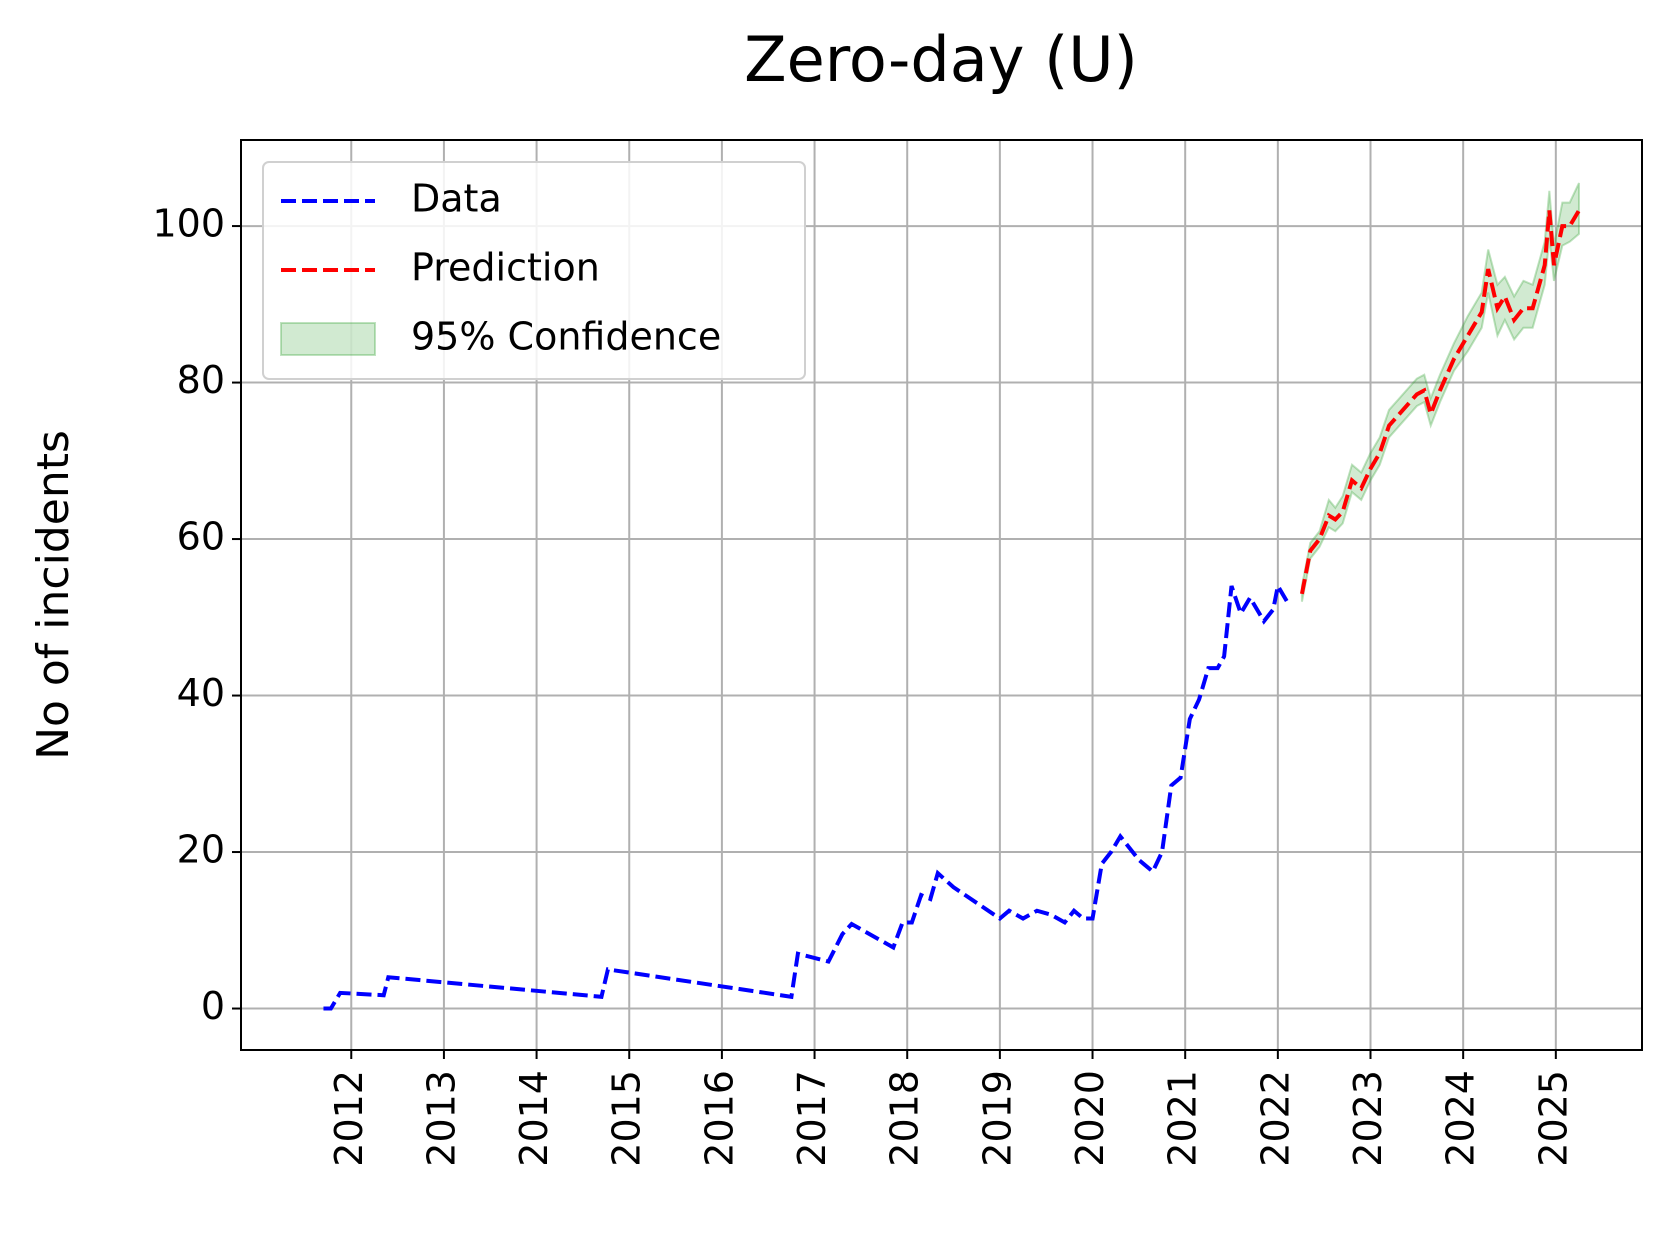 The image size is (1664, 1242). What do you see at coordinates (719, 1118) in the screenshot?
I see `x-tick-label: 2016` at bounding box center [719, 1118].